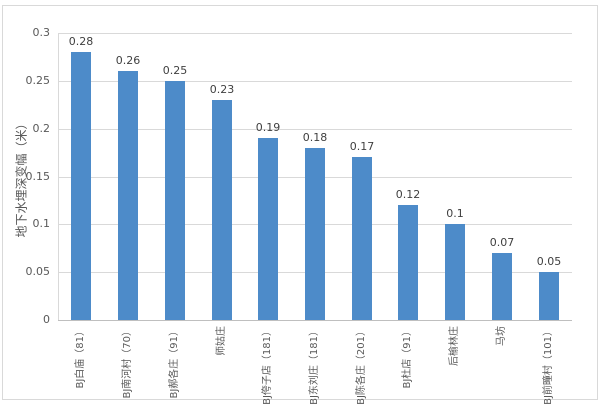 This screenshot has width=600, height=405. Describe the element at coordinates (41, 223) in the screenshot. I see `y-tick-label: 0.1` at that location.